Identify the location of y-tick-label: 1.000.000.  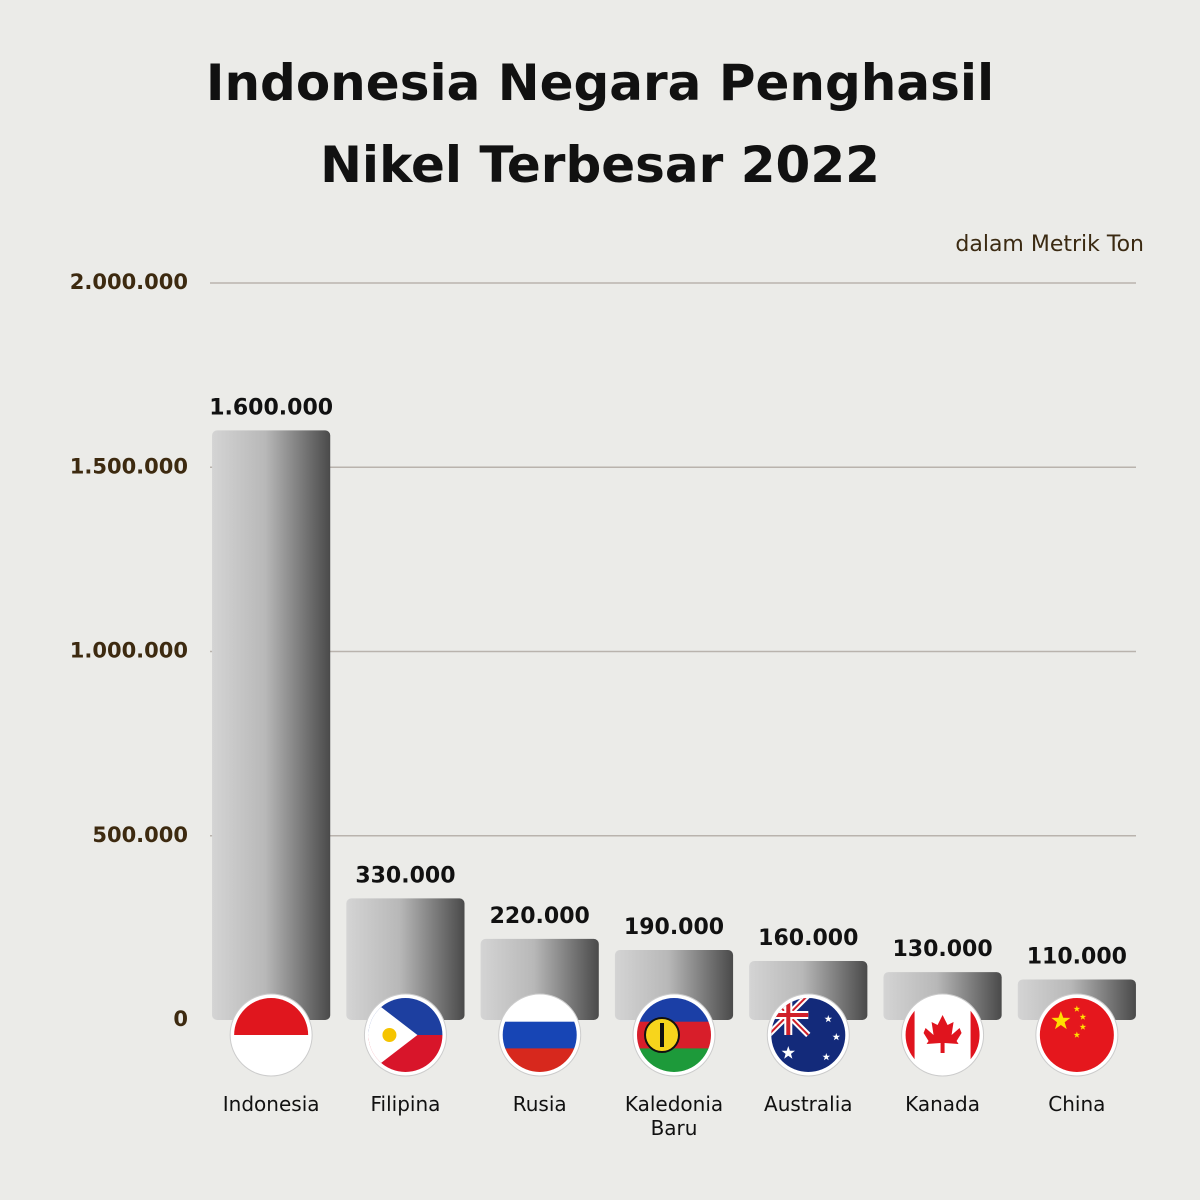
(129, 651).